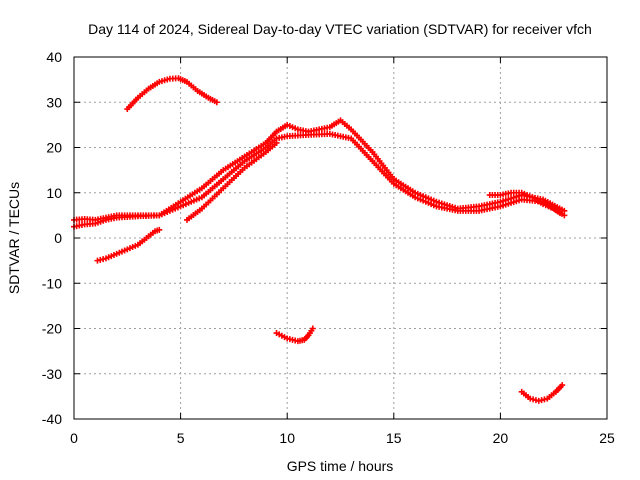 The width and height of the screenshot is (640, 480). Describe the element at coordinates (52, 329) in the screenshot. I see `y-tick-label: -20` at that location.